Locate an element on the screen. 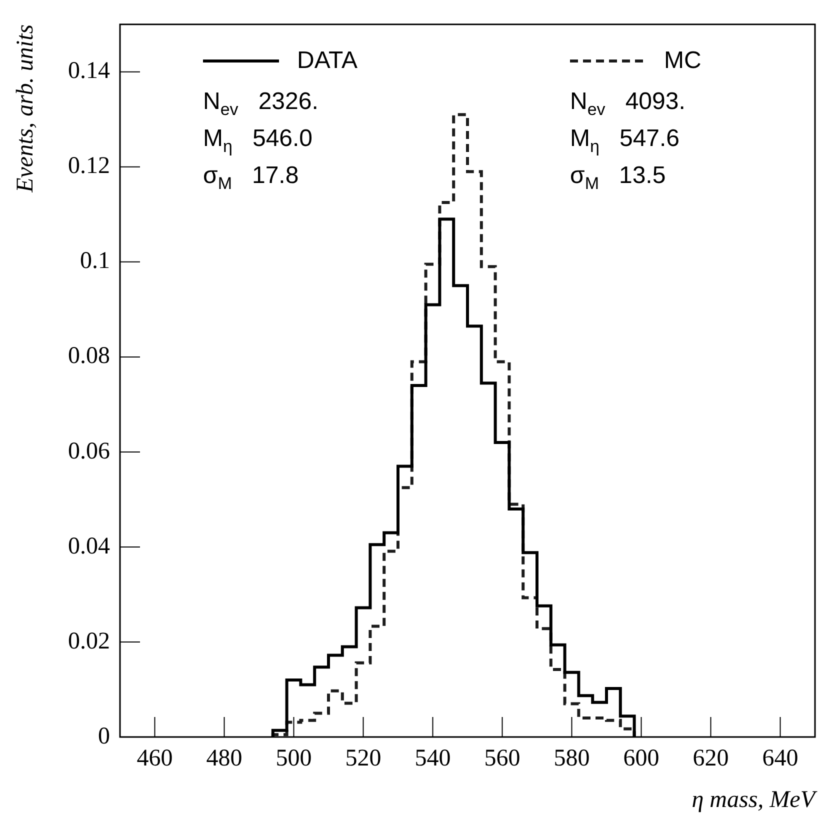  y-tick-label: 0.12 is located at coordinates (89, 166).